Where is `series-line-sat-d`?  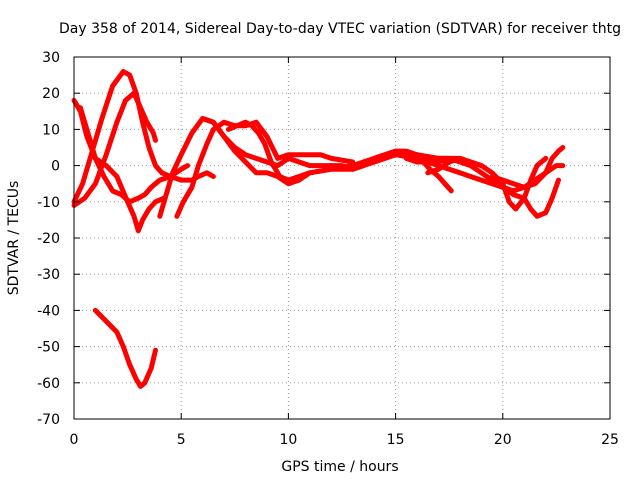 series-line-sat-d is located at coordinates (122, 169).